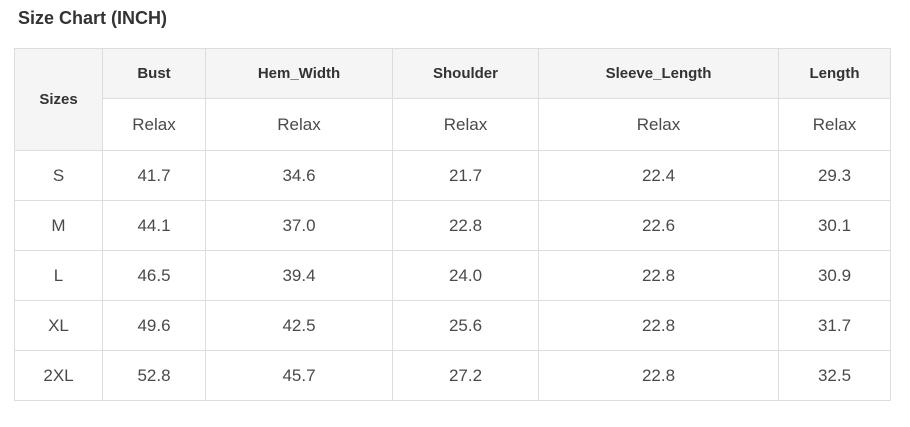 This screenshot has height=427, width=910. I want to click on value-cell: 22.4, so click(658, 175).